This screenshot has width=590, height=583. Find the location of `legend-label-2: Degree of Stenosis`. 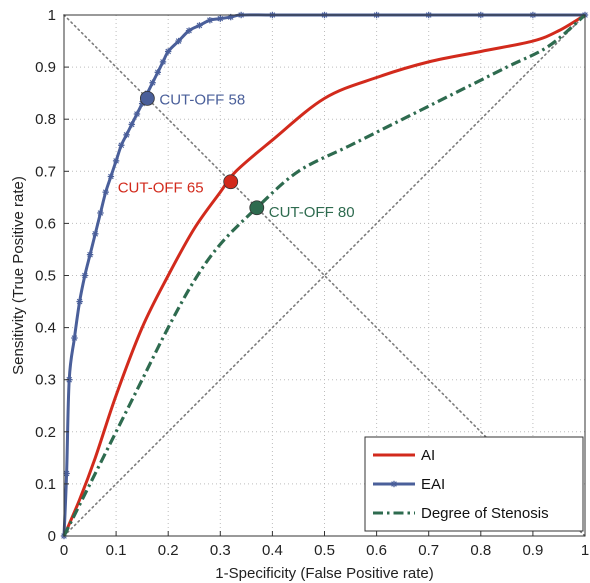

legend-label-2: Degree of Stenosis is located at coordinates (485, 513).